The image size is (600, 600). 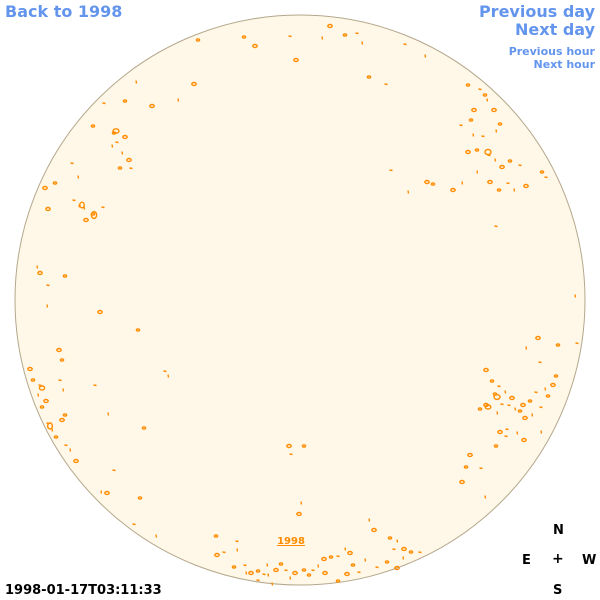 What do you see at coordinates (558, 559) in the screenshot?
I see `compass-center: +` at bounding box center [558, 559].